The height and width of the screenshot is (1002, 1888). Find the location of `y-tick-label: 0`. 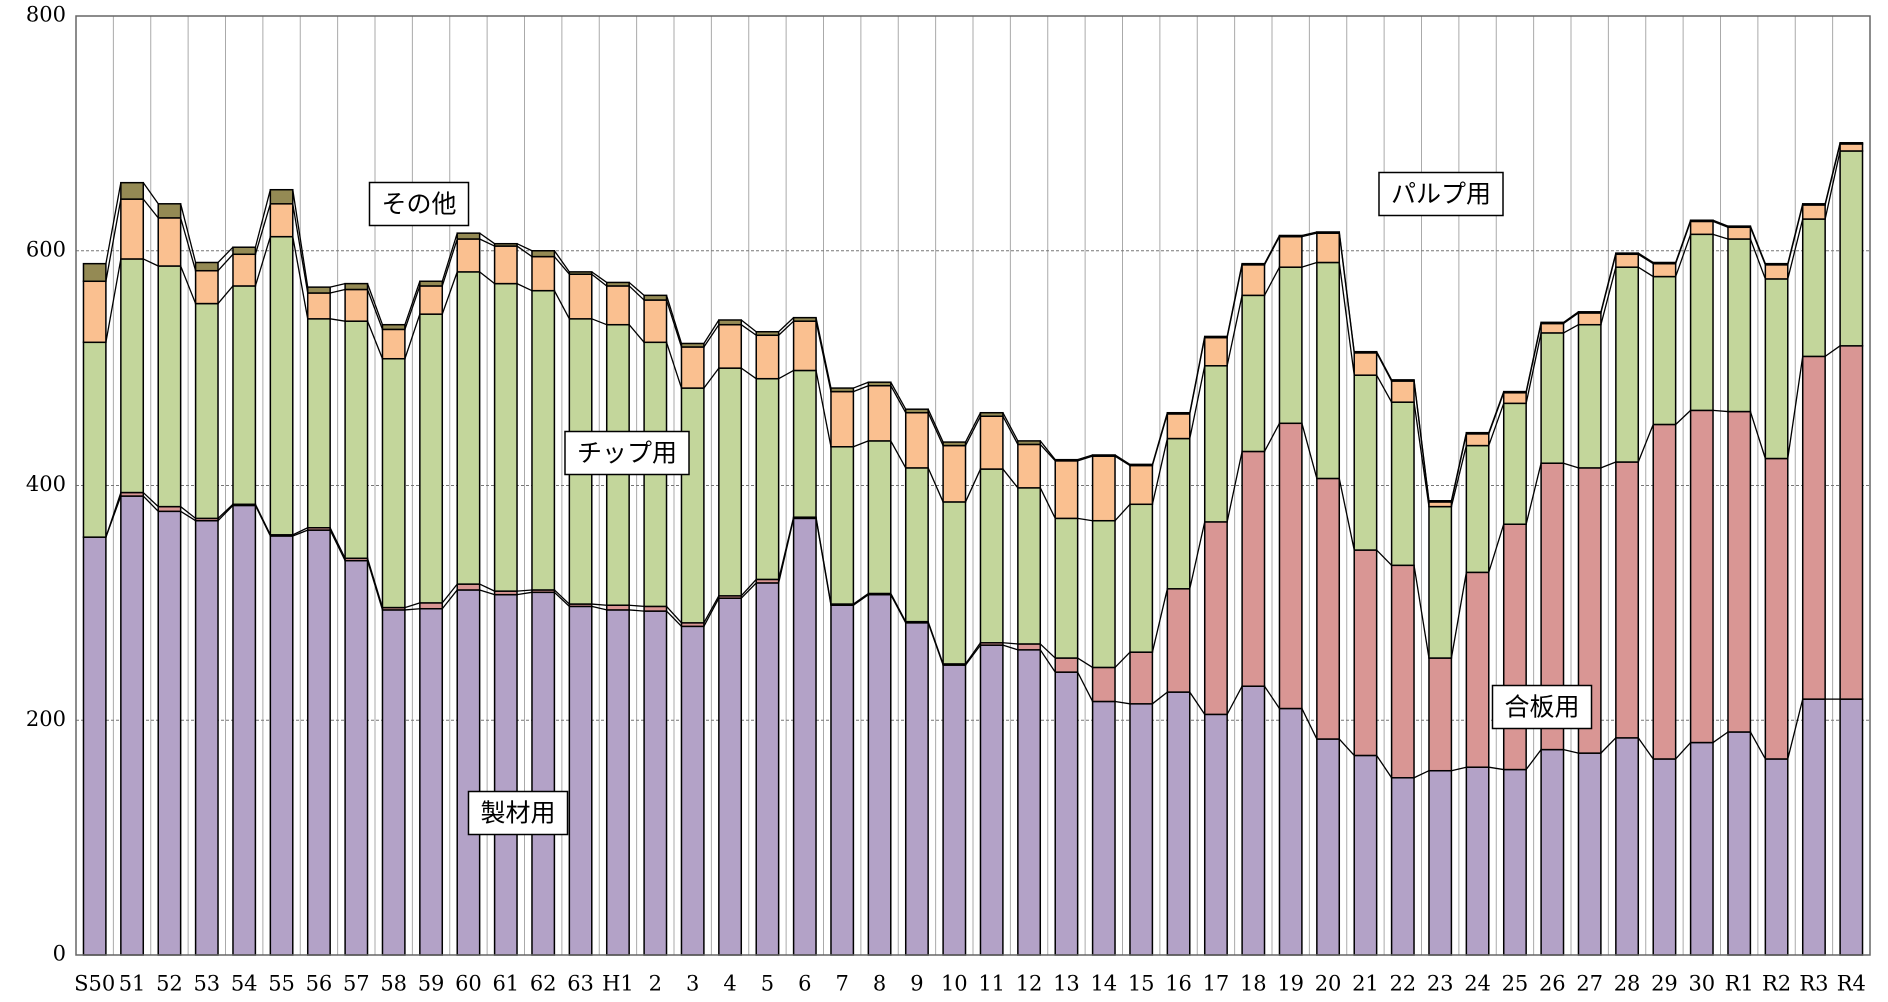

y-tick-label: 0 is located at coordinates (59, 954).